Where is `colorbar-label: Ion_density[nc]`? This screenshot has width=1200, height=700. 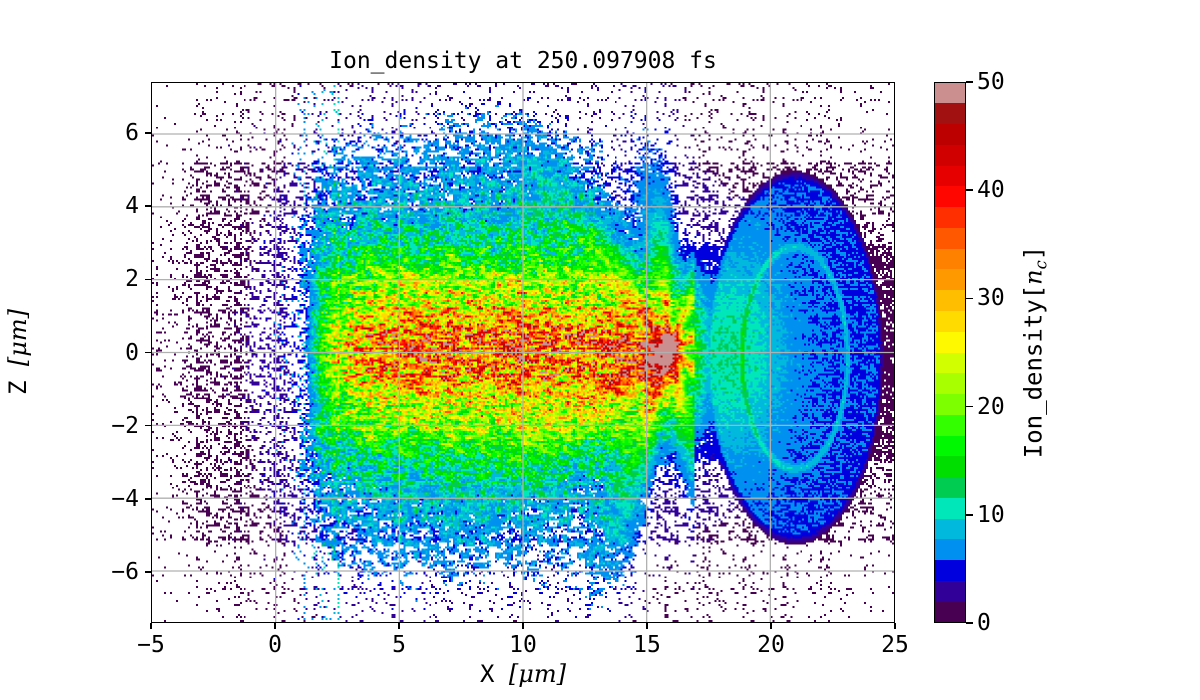 colorbar-label: Ion_density[nc] is located at coordinates (1035, 352).